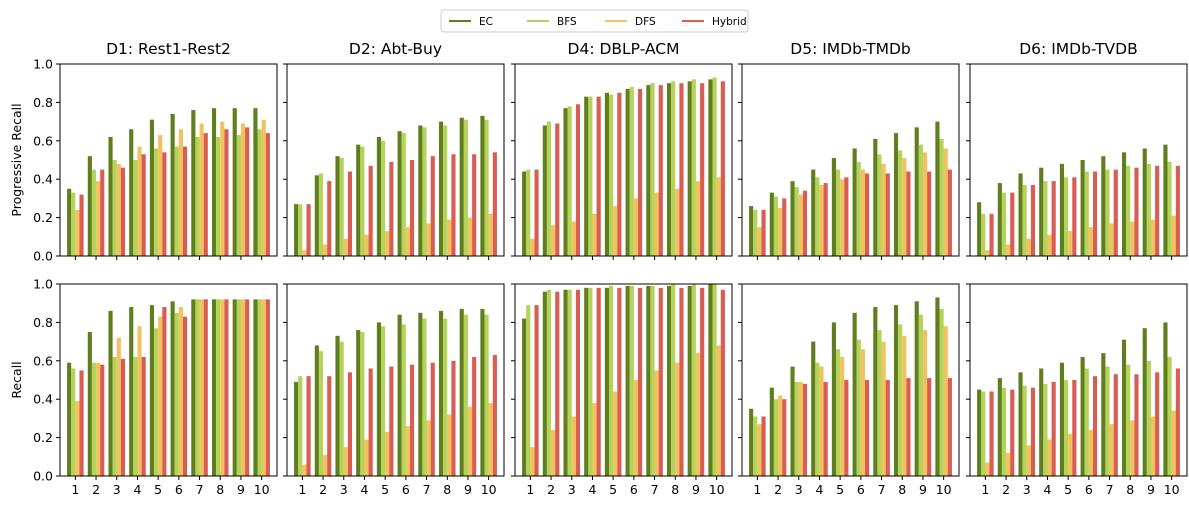 This screenshot has width=1189, height=509. I want to click on legend-label-dfs: DFS, so click(645, 22).